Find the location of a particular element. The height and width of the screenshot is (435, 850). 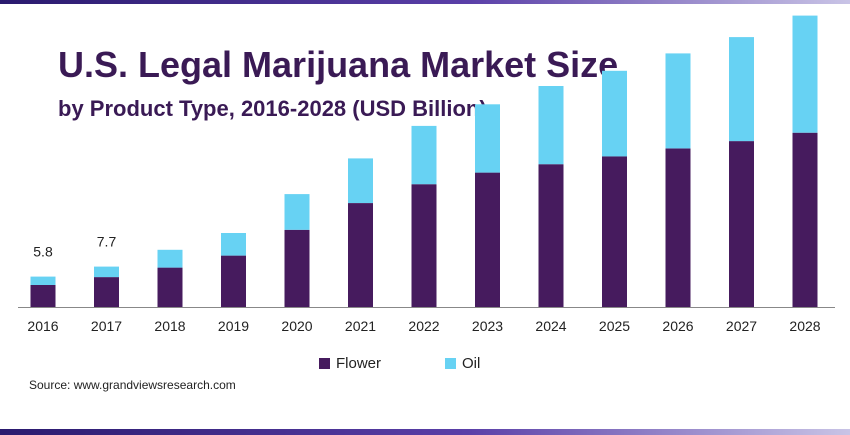

bar-oil-2028 is located at coordinates (805, 74).